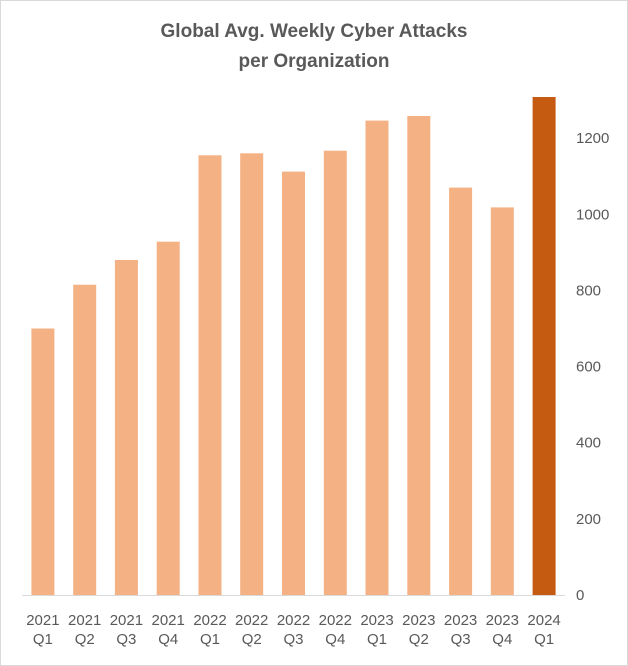 Image resolution: width=628 pixels, height=666 pixels. Describe the element at coordinates (543, 620) in the screenshot. I see `x-tick-label: 2024` at that location.